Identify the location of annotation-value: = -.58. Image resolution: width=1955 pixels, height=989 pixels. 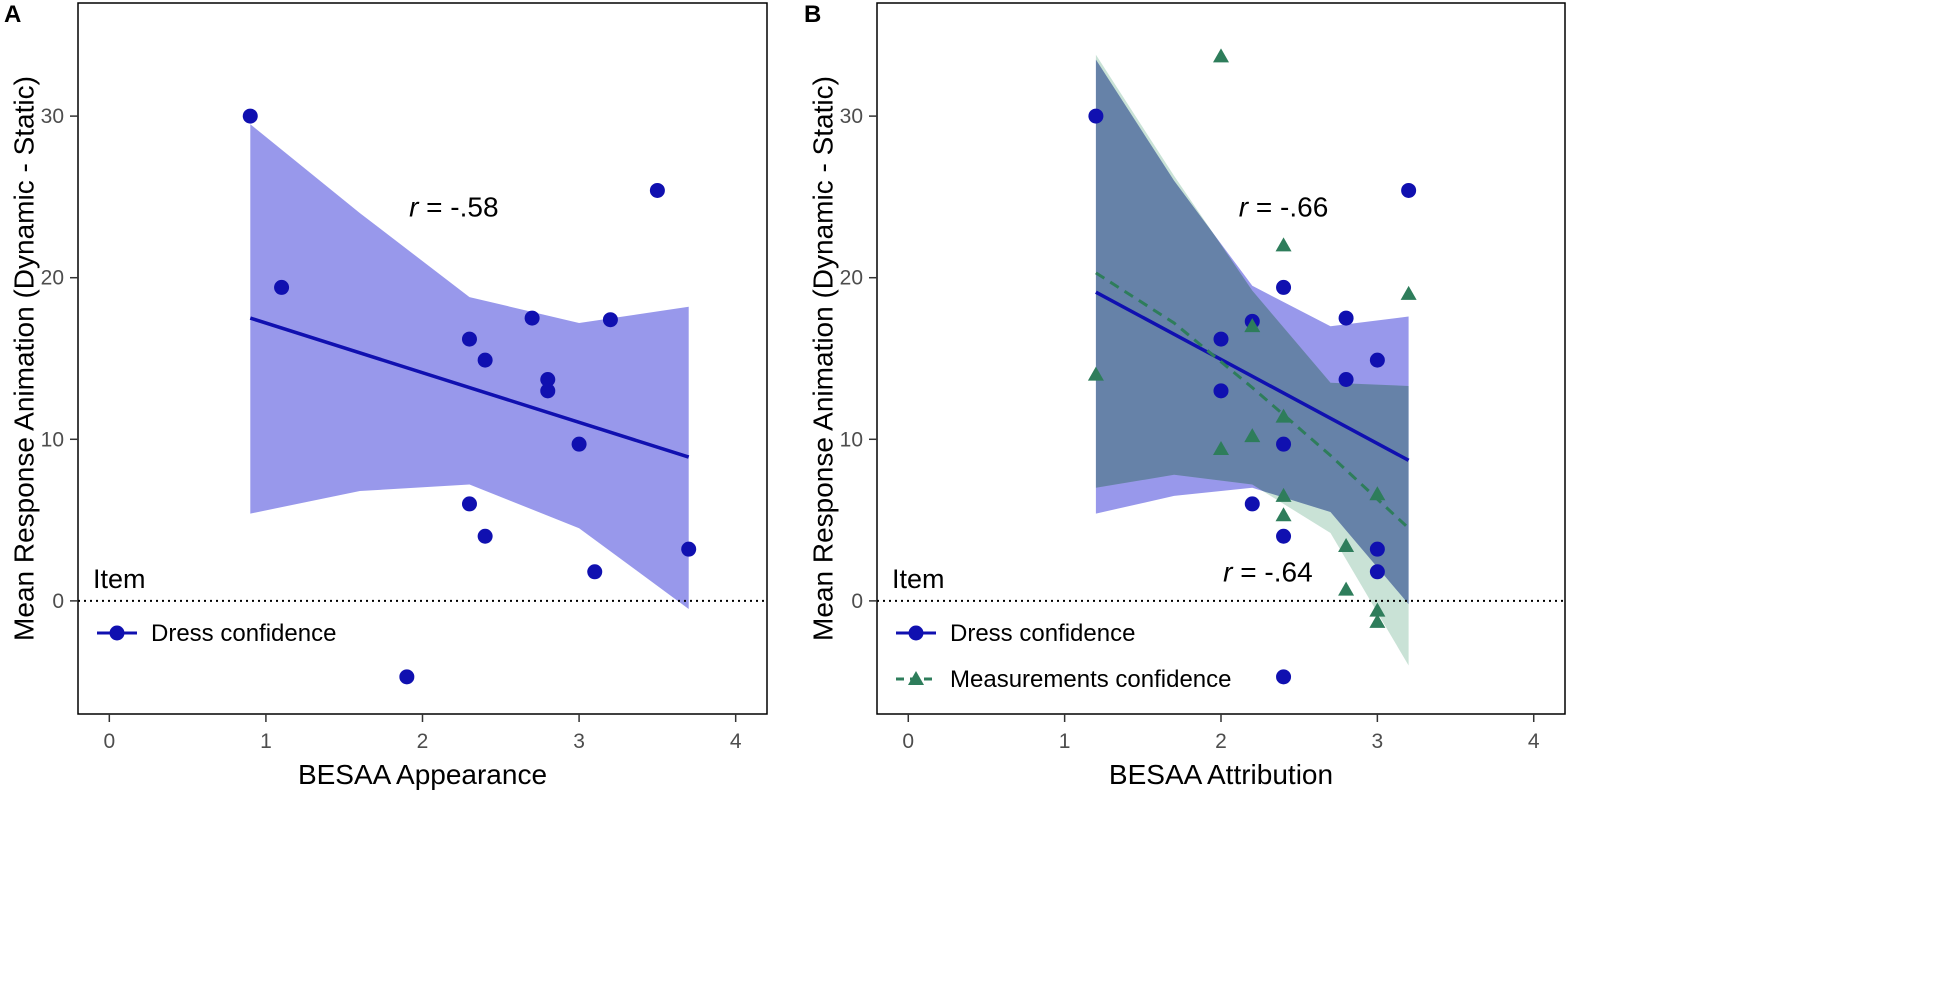
(458, 206).